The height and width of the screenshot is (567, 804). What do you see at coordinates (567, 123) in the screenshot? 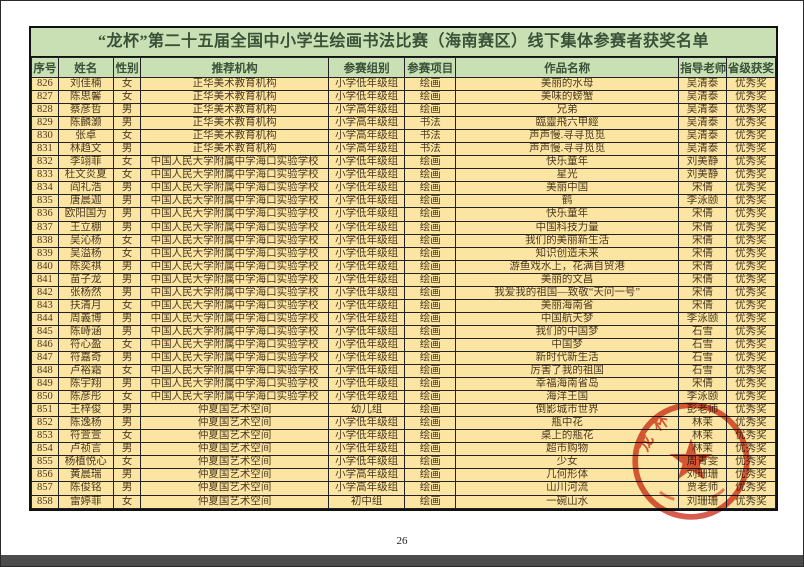
I see `cell-work-title: 臨靈飛六甲經` at bounding box center [567, 123].